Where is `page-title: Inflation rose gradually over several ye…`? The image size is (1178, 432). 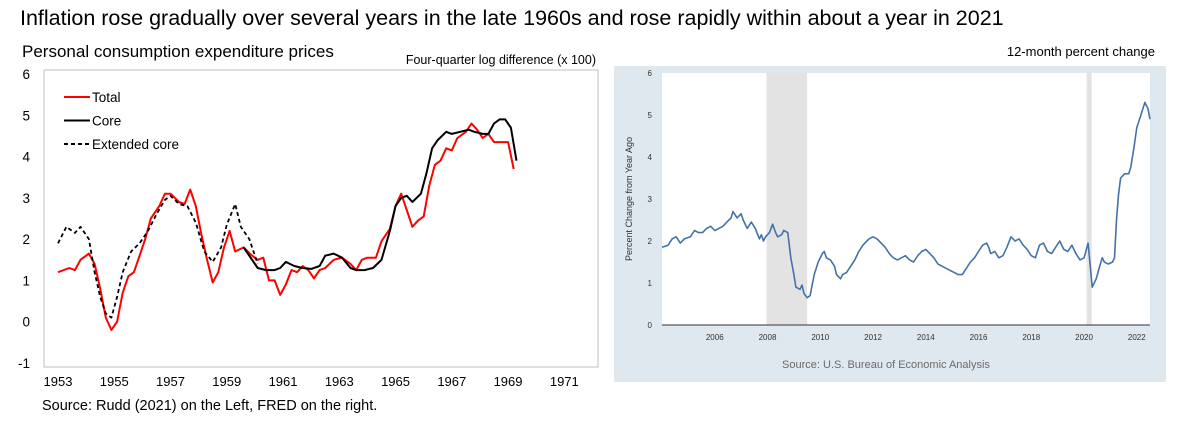
page-title: Inflation rose gradually over several ye… is located at coordinates (512, 18).